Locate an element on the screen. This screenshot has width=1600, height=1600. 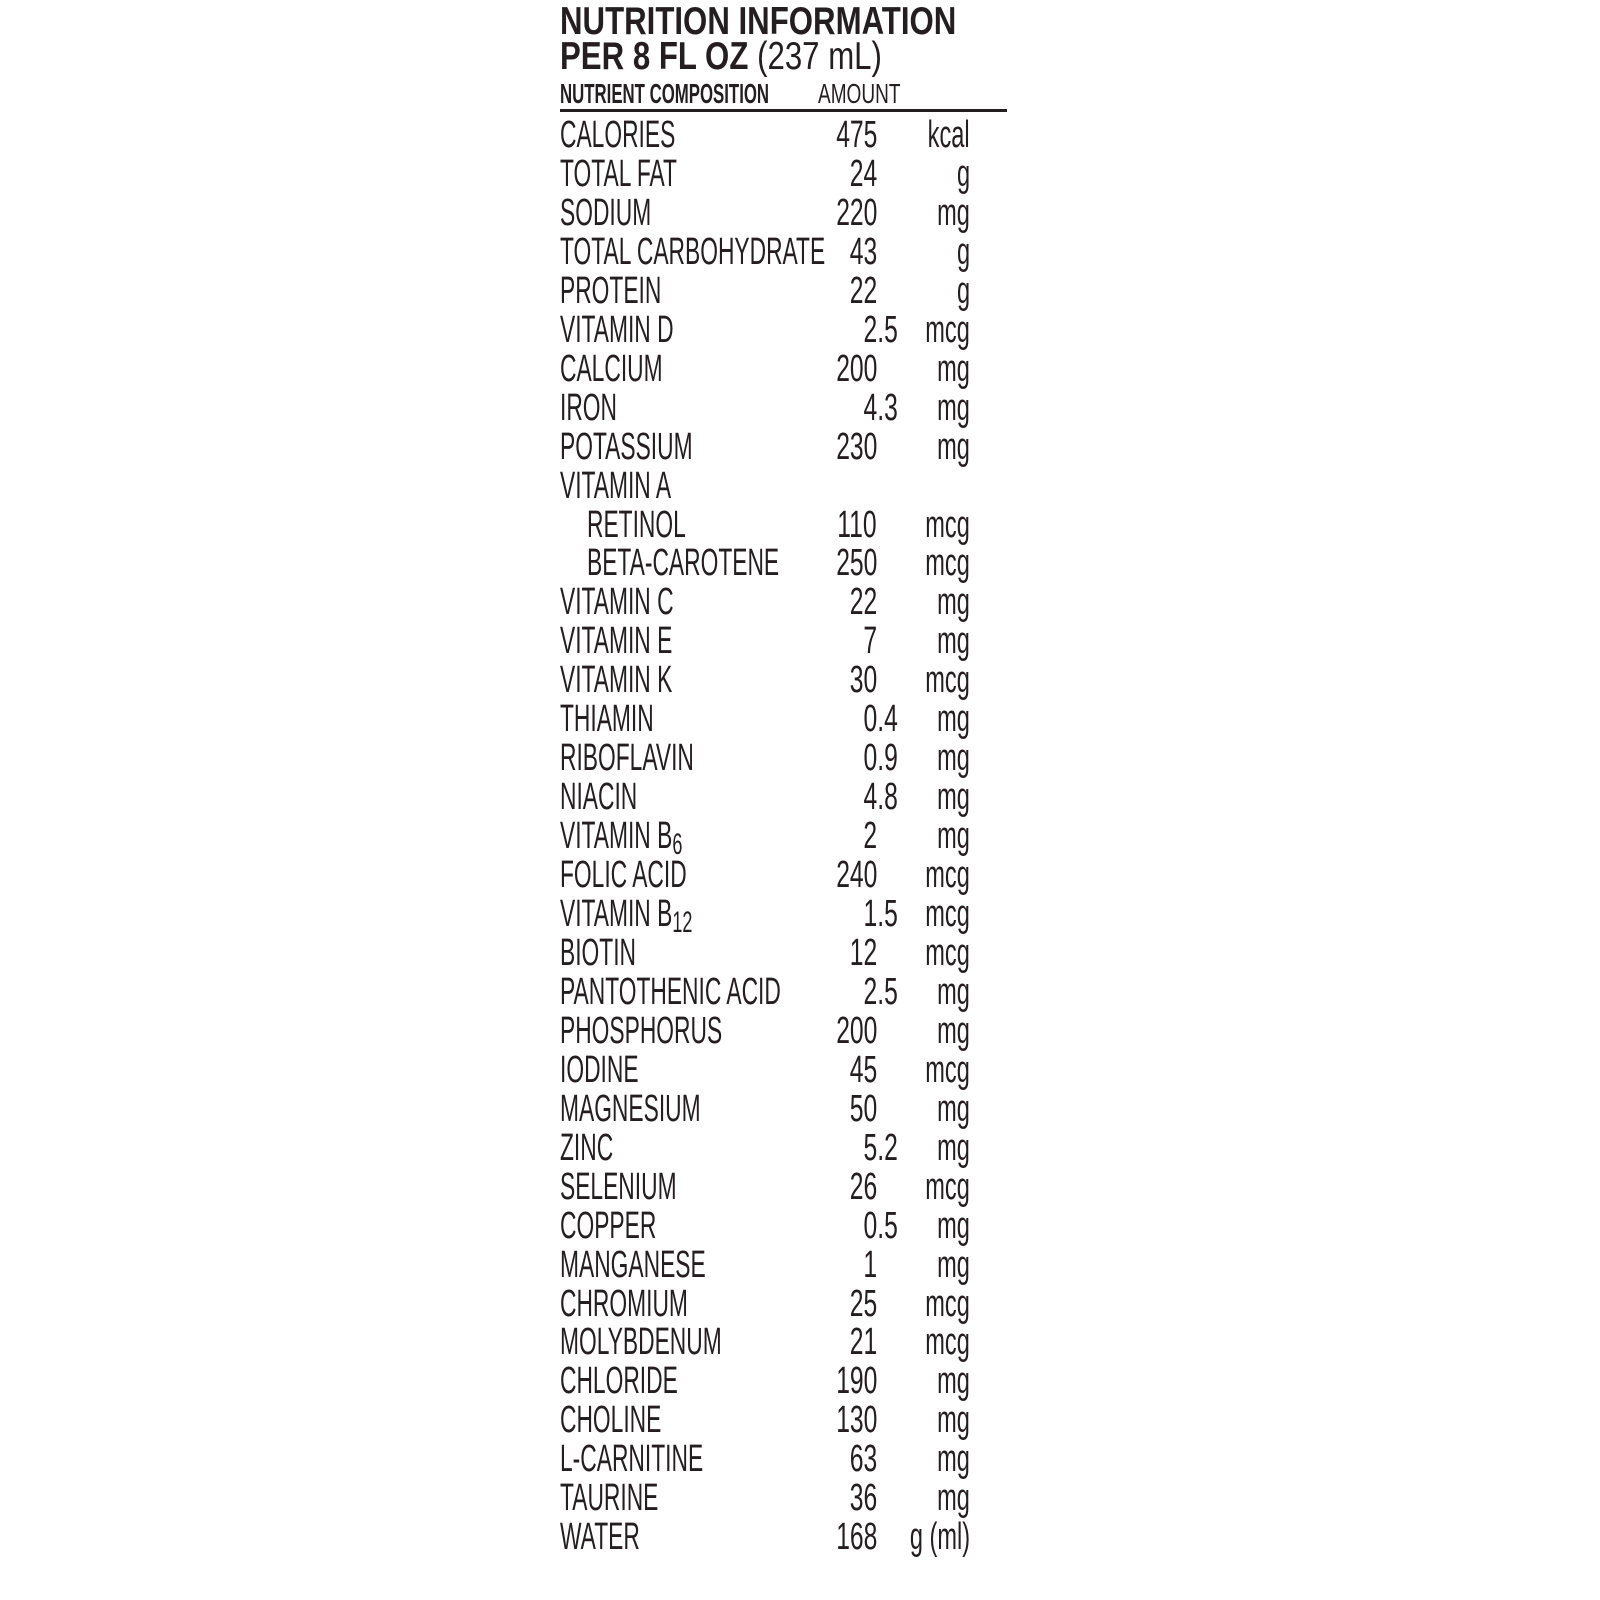
nutrient-name-text: THIAMIN is located at coordinates (607, 719).